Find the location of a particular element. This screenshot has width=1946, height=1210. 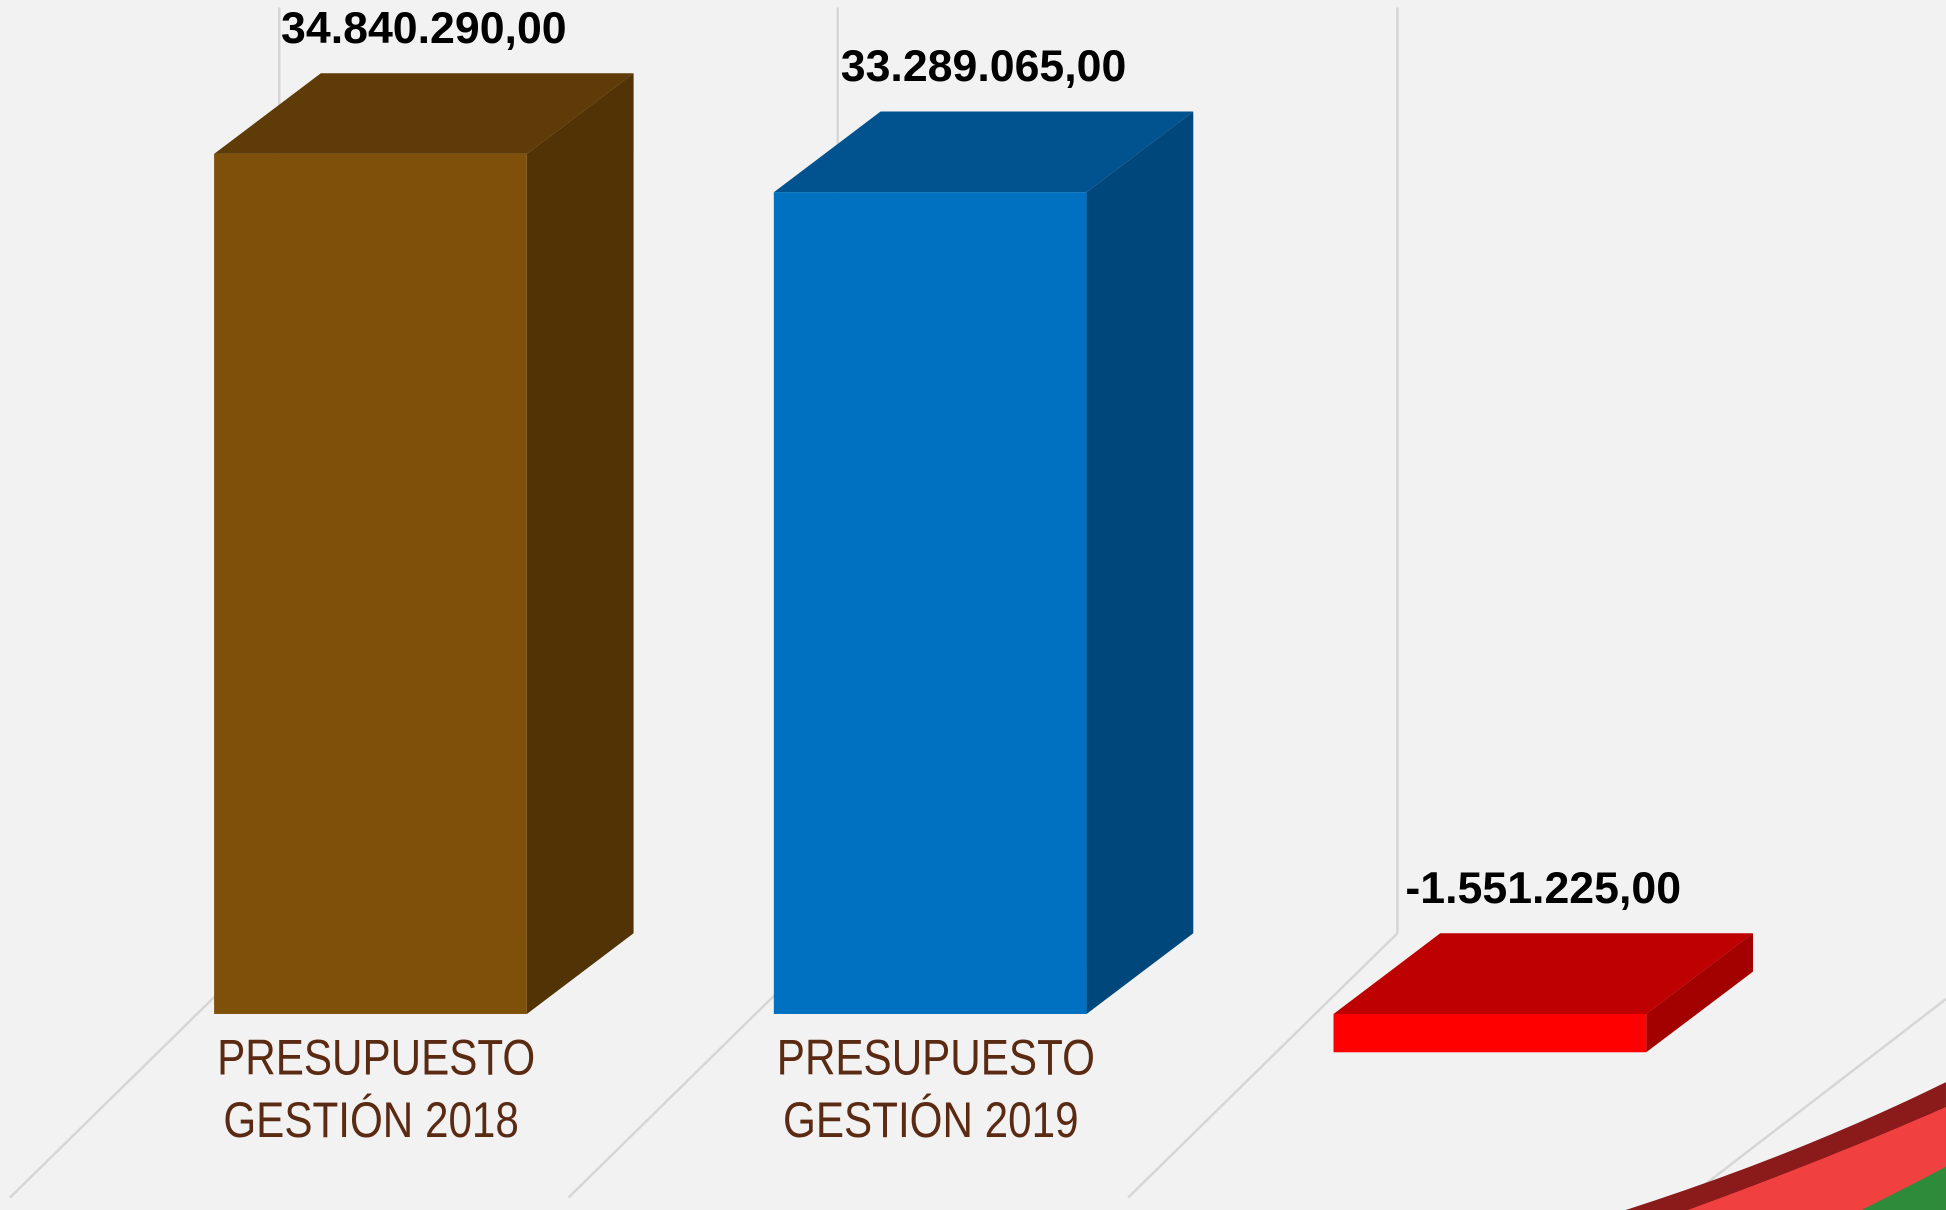

x-tick-label-box: PRESUPUESTO GESTIÓN 2018 is located at coordinates (375, 1089).